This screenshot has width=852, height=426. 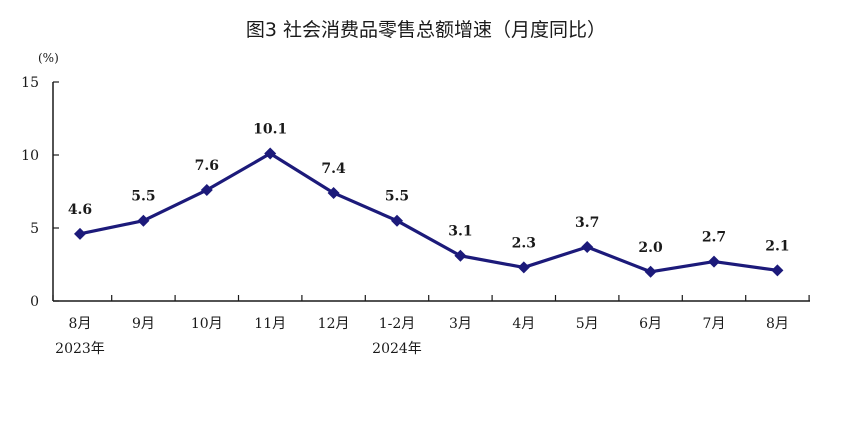 I want to click on x-tick-label: 1-2月, so click(x=397, y=324).